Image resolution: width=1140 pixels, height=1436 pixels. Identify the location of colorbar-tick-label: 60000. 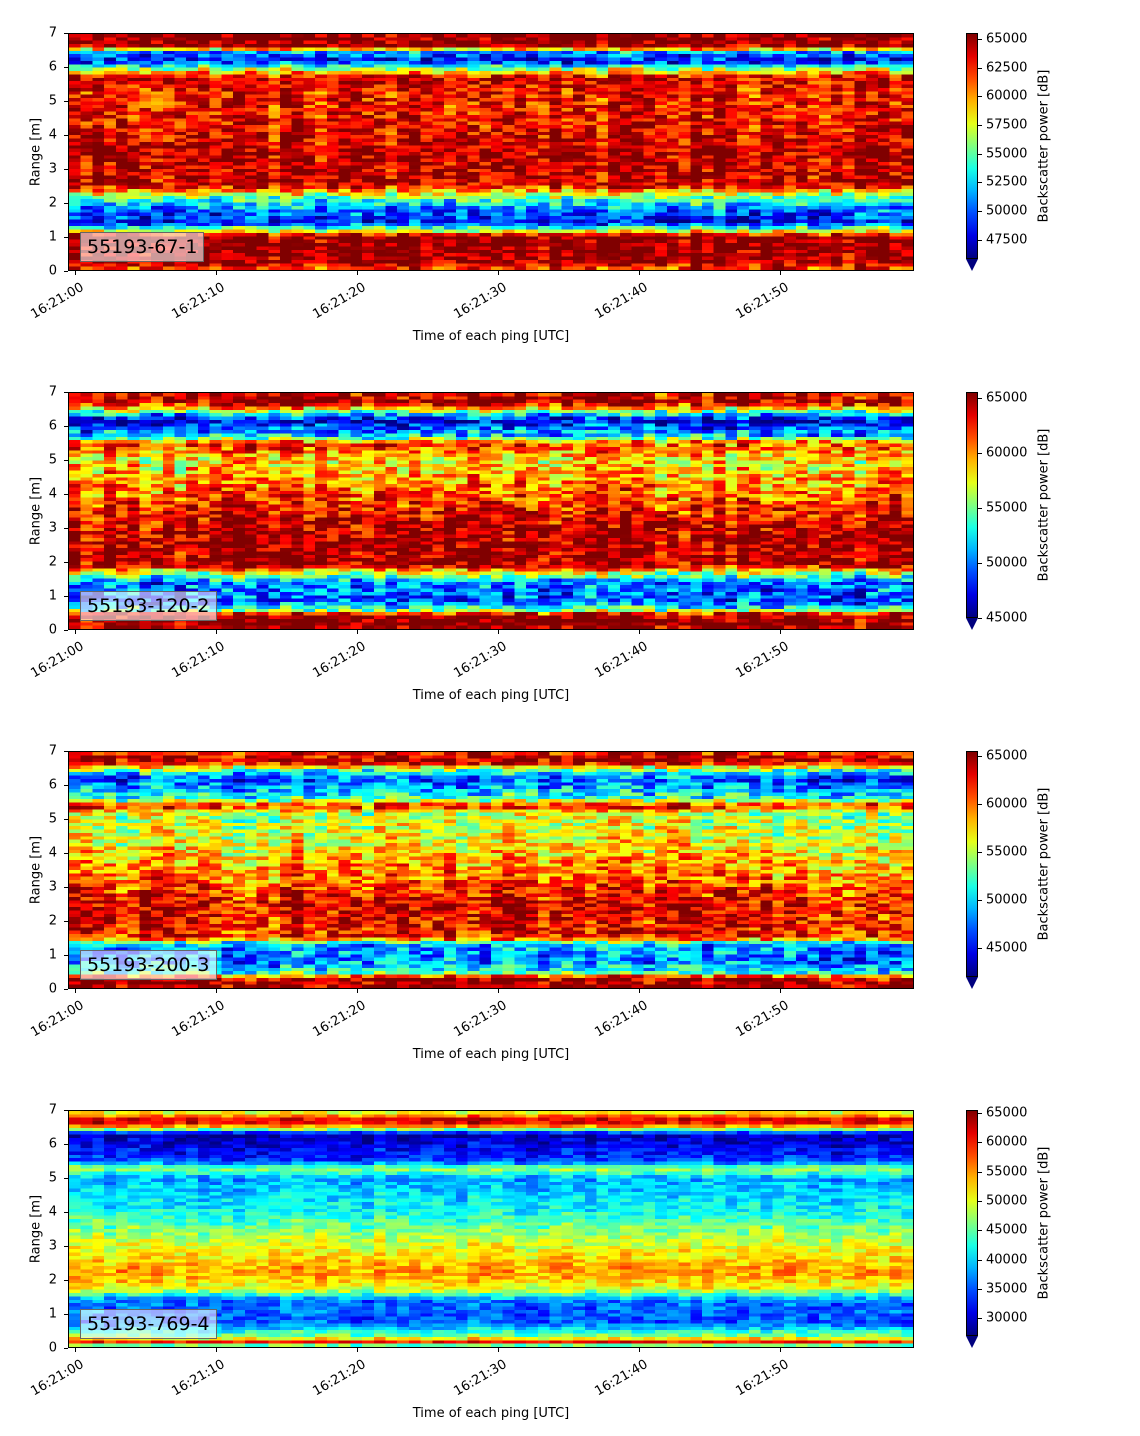
(1007, 1142).